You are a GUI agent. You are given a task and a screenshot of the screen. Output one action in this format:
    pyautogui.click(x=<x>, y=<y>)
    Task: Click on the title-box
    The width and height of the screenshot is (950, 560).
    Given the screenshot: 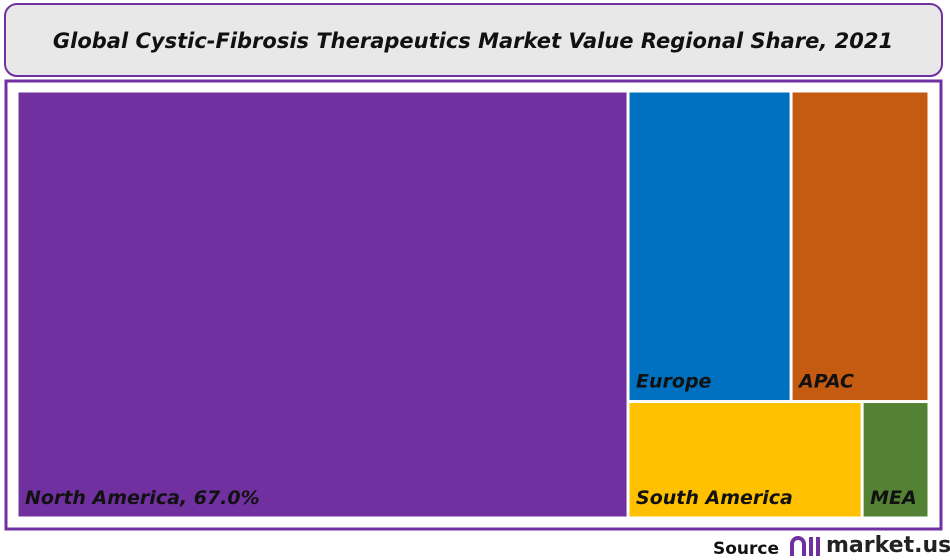 What is the action you would take?
    pyautogui.click(x=473, y=40)
    